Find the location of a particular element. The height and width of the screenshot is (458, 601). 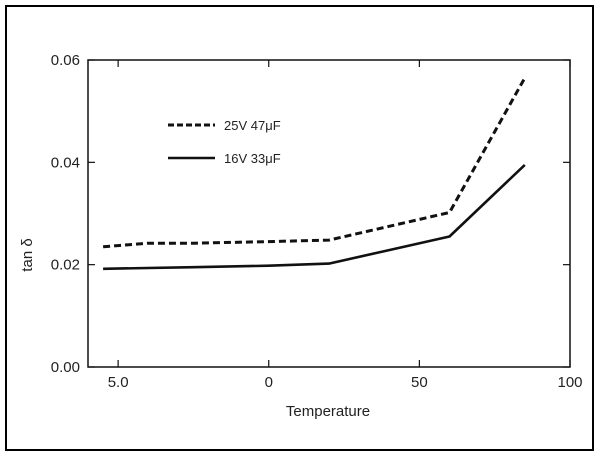

x-axis-label: Temperature is located at coordinates (328, 411).